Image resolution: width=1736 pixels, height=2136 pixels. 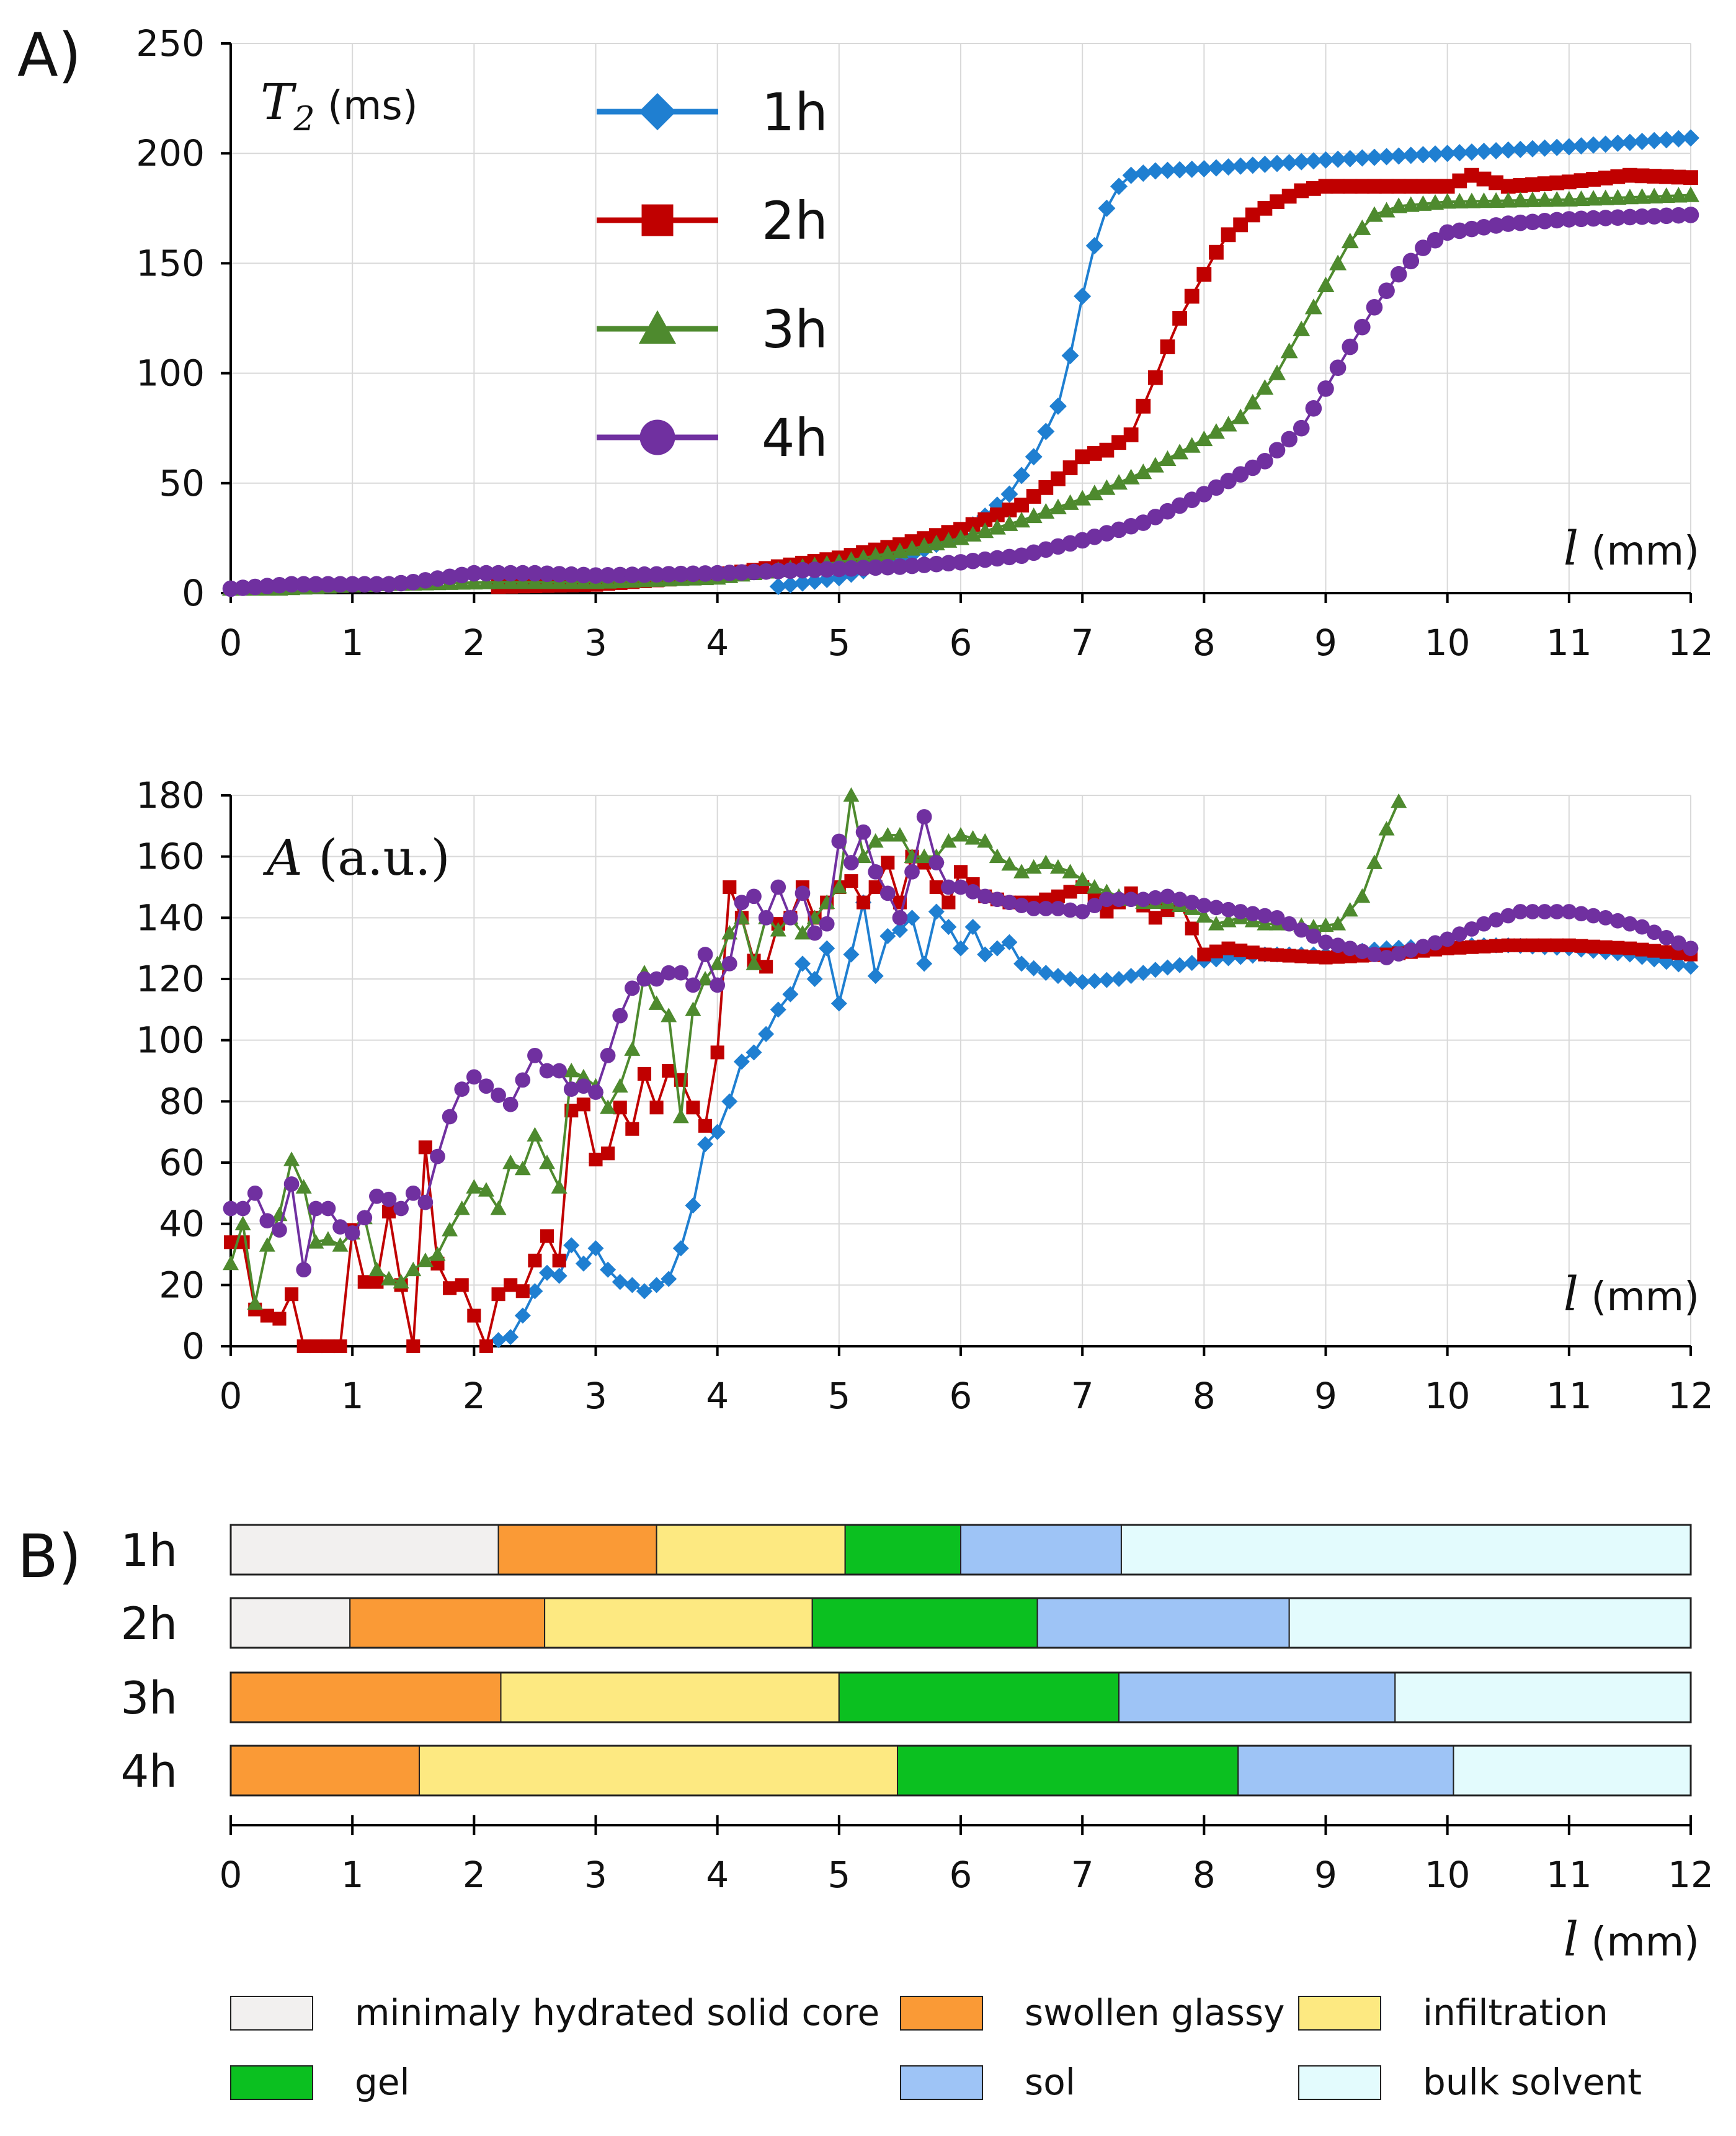 What do you see at coordinates (838, 1875) in the screenshot?
I see `zone-x-tick-label: 5` at bounding box center [838, 1875].